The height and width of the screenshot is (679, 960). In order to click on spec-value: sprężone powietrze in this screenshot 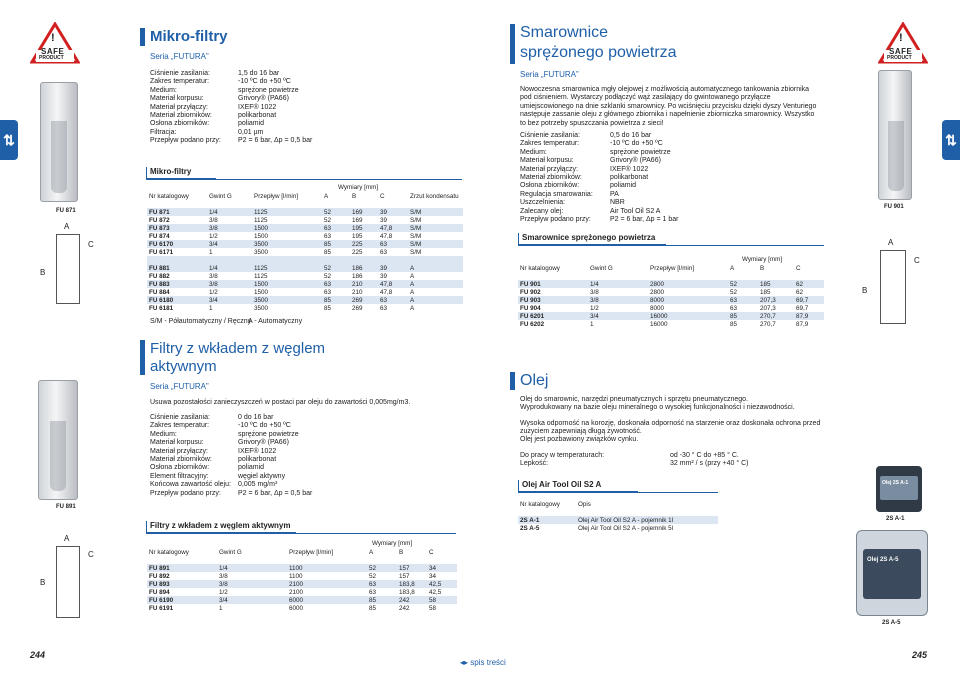, I will do `click(268, 90)`.